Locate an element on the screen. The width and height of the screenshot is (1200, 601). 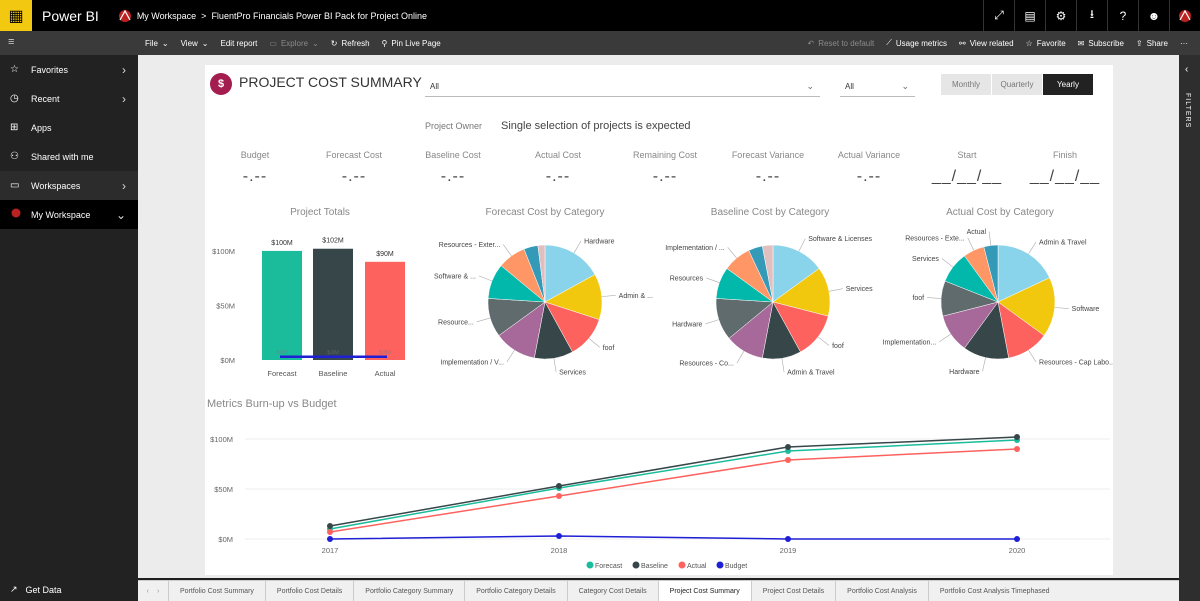
download-icon: ⭳ is located at coordinates (1091, 15).